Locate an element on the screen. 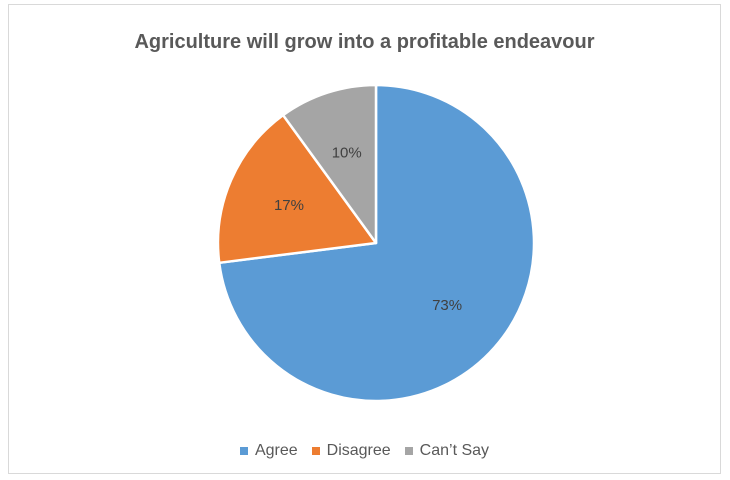 Image resolution: width=730 pixels, height=480 pixels. pie-slice-can-t-say is located at coordinates (329, 164).